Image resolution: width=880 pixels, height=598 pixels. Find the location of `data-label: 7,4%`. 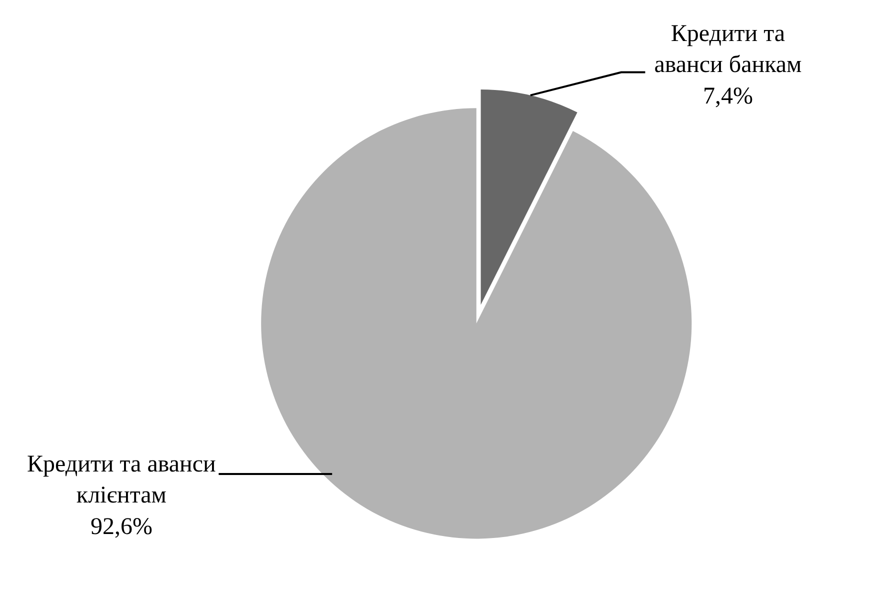

data-label: 7,4% is located at coordinates (727, 96).